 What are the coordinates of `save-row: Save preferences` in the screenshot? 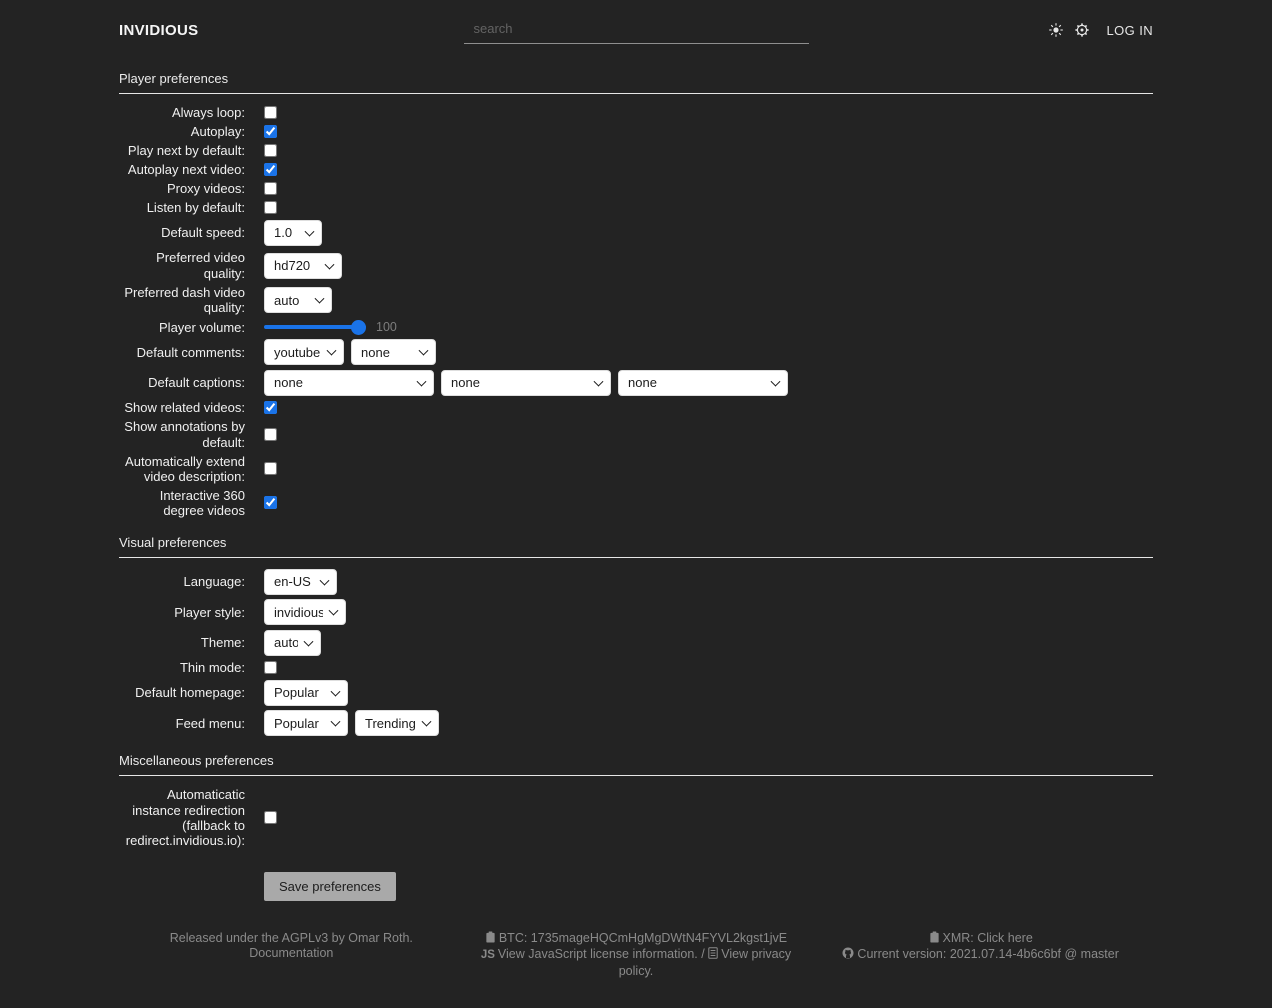 It's located at (636, 886).